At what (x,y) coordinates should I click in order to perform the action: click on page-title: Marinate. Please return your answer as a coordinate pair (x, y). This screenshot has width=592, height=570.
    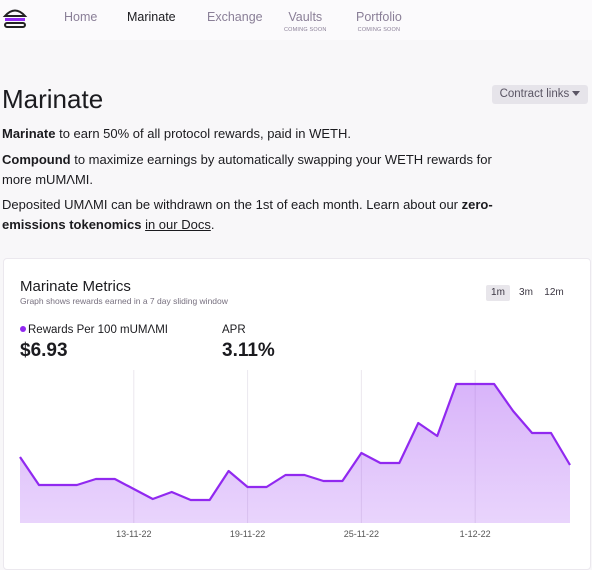
    Looking at the image, I should click on (53, 99).